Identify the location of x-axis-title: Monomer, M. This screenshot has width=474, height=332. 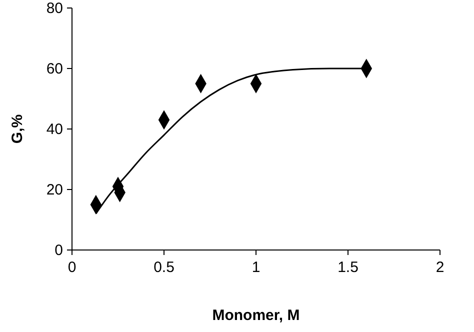
(256, 315).